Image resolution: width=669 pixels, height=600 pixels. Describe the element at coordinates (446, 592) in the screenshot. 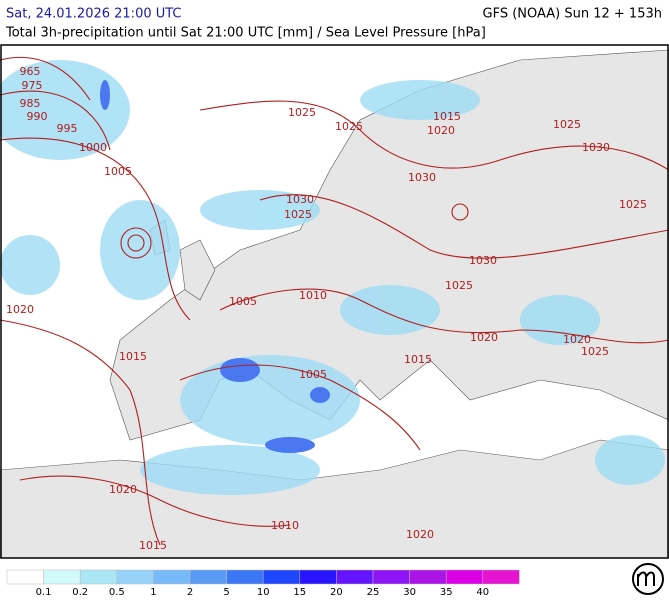

I see `colorbar-label: 35` at that location.